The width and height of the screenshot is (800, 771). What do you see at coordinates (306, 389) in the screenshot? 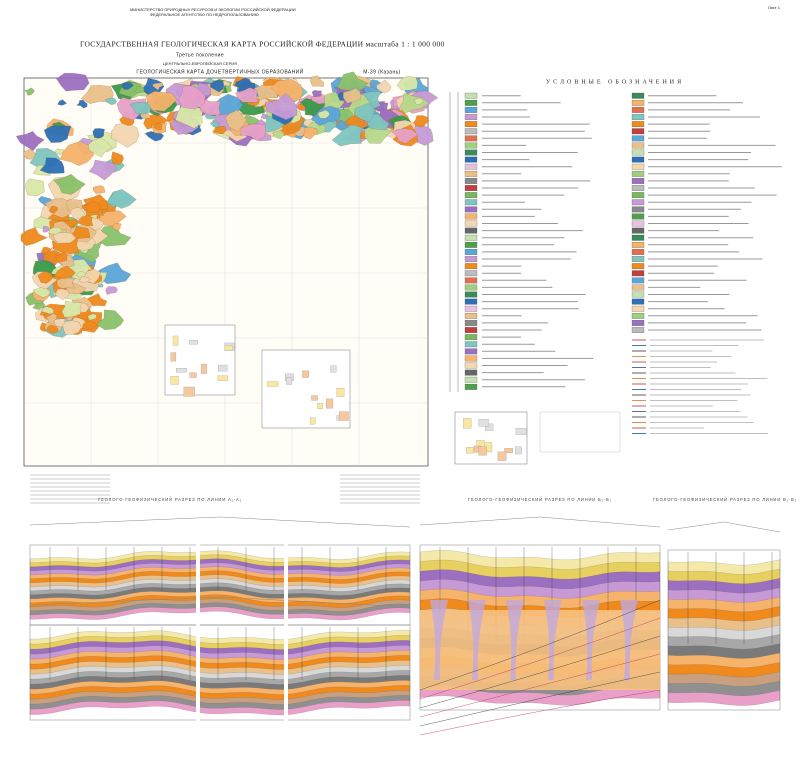
I see `inset-map` at bounding box center [306, 389].